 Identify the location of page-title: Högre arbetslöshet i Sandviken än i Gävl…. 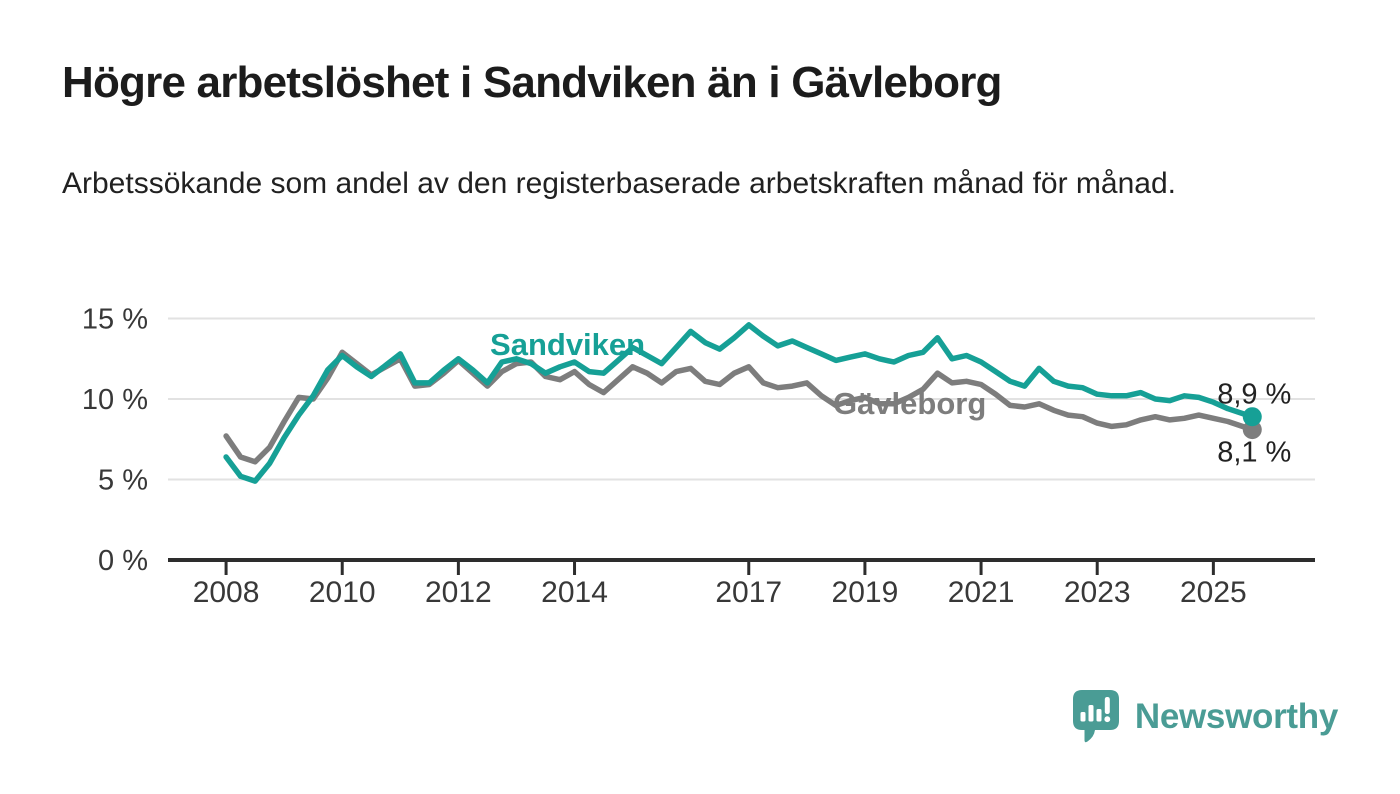
(532, 82).